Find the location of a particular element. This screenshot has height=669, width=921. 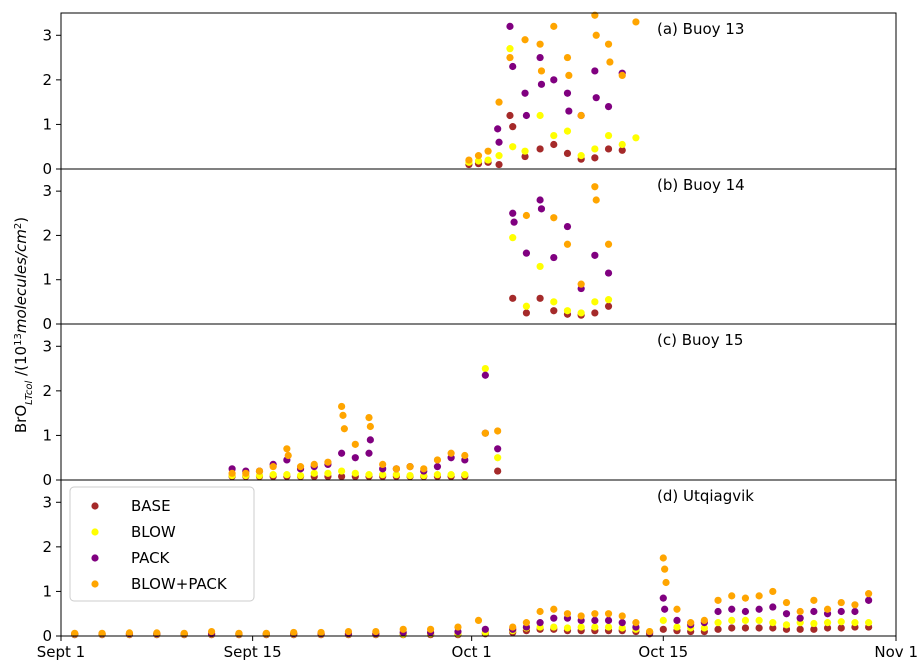

legend-label: BASE is located at coordinates (151, 506).